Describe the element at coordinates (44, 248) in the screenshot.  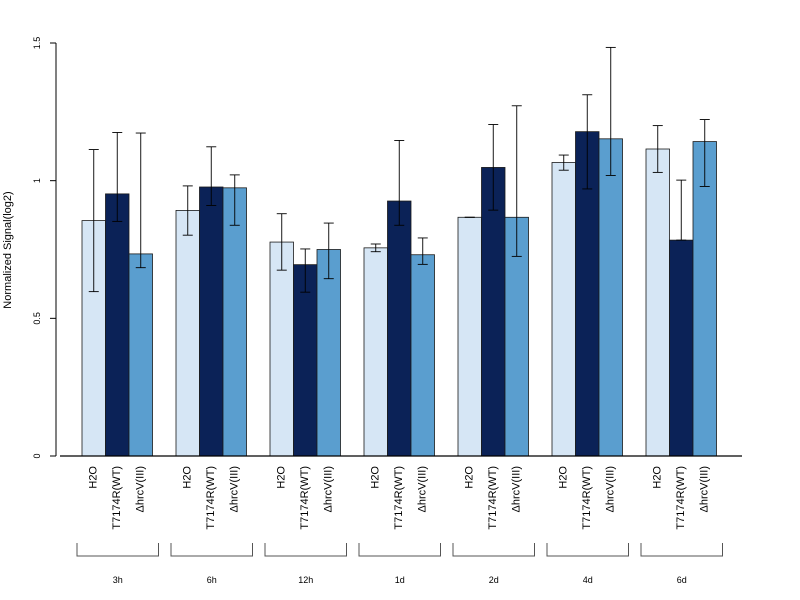
I see `y-axis: 0 0.5 1 1.5` at that location.